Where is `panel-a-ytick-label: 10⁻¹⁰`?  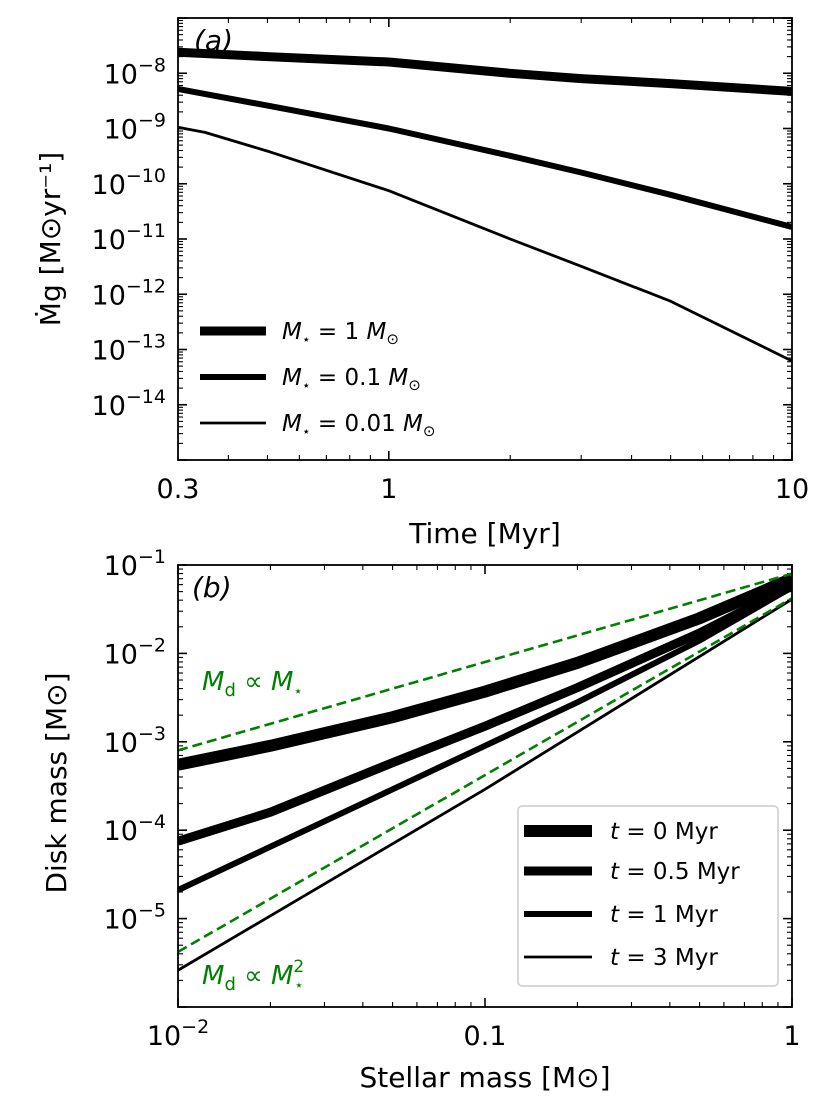 panel-a-ytick-label: 10⁻¹⁰ is located at coordinates (129, 183).